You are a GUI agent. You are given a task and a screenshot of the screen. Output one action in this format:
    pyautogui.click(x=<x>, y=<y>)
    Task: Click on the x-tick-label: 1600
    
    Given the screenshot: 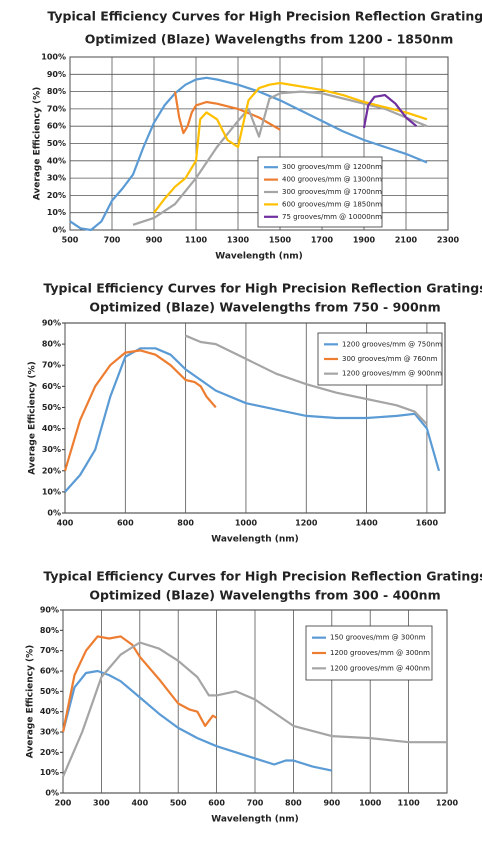 What is the action you would take?
    pyautogui.click(x=427, y=523)
    